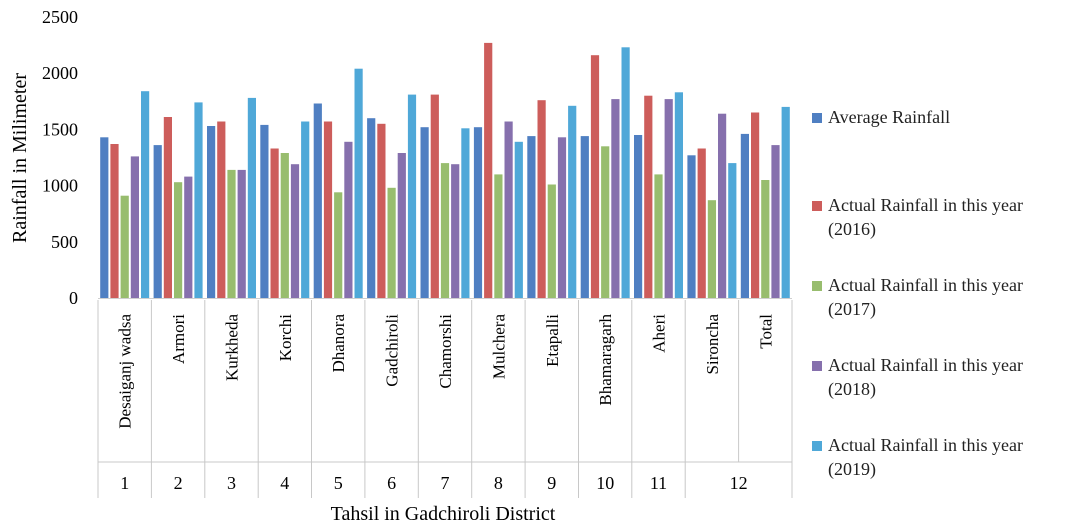 The image size is (1068, 528). I want to click on x-tick-label: Etapalli, so click(552, 340).